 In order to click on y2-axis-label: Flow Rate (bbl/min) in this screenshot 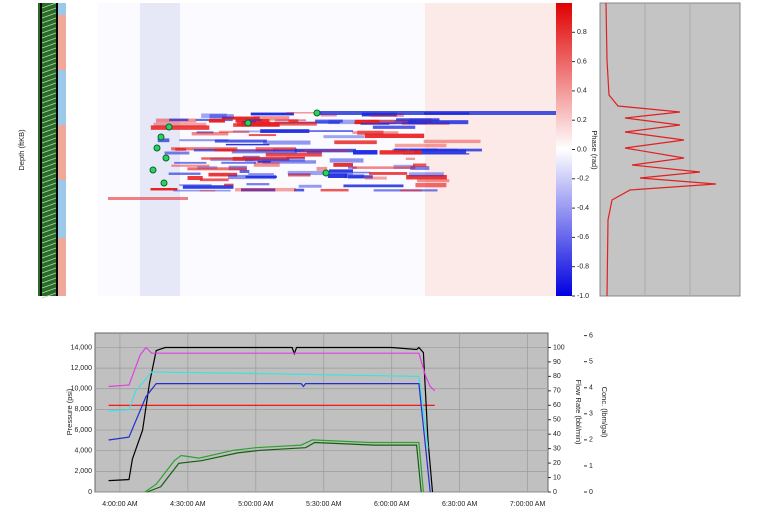, I will do `click(578, 412)`.